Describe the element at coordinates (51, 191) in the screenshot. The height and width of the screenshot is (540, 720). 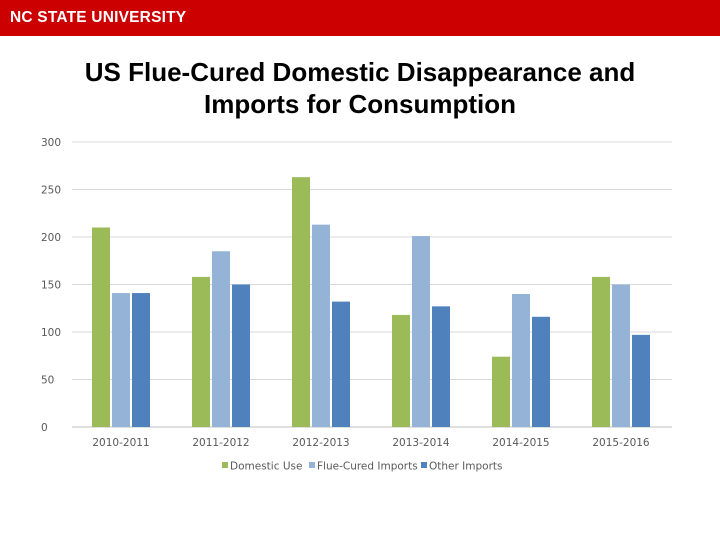
I see `y-tick-label: 250` at that location.